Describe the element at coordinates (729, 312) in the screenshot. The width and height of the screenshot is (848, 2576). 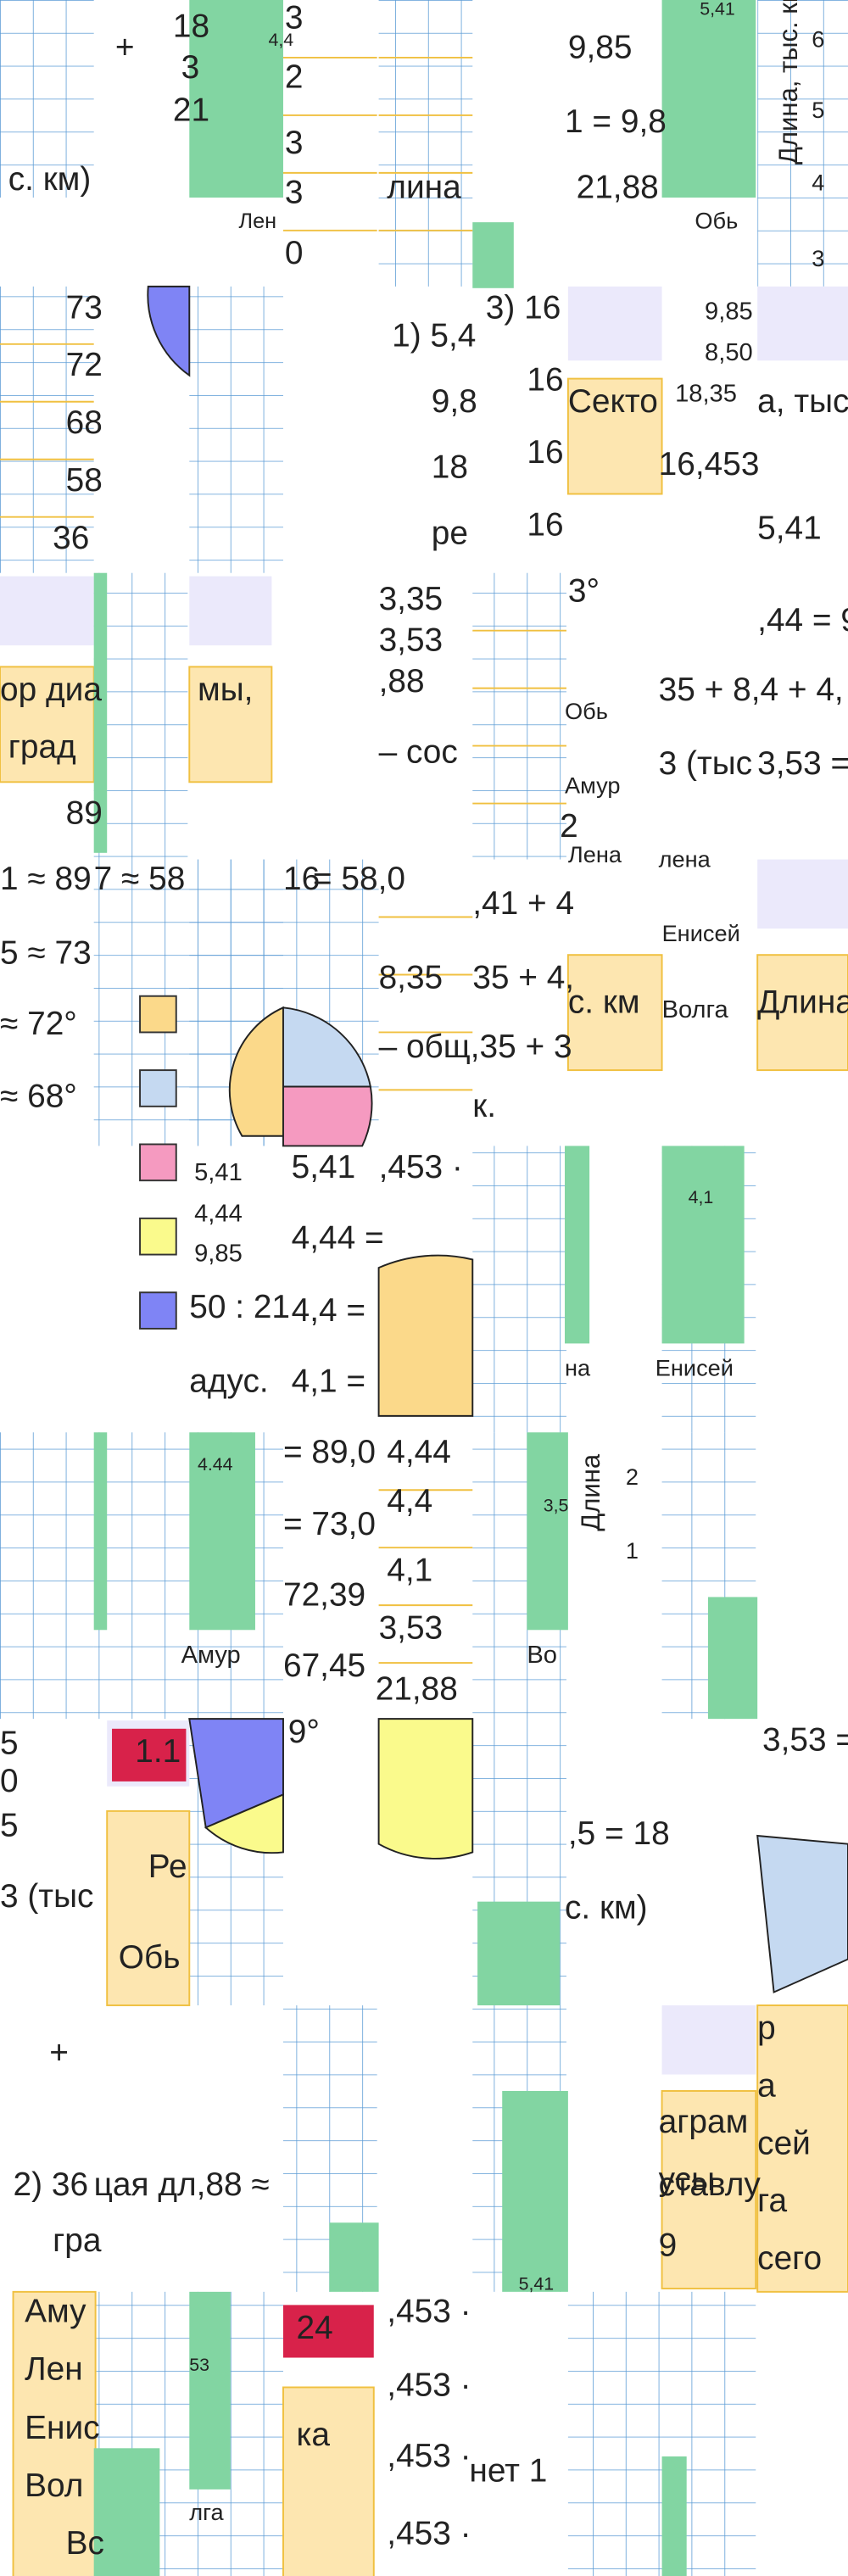
I see `text-fragment: 9,85` at that location.